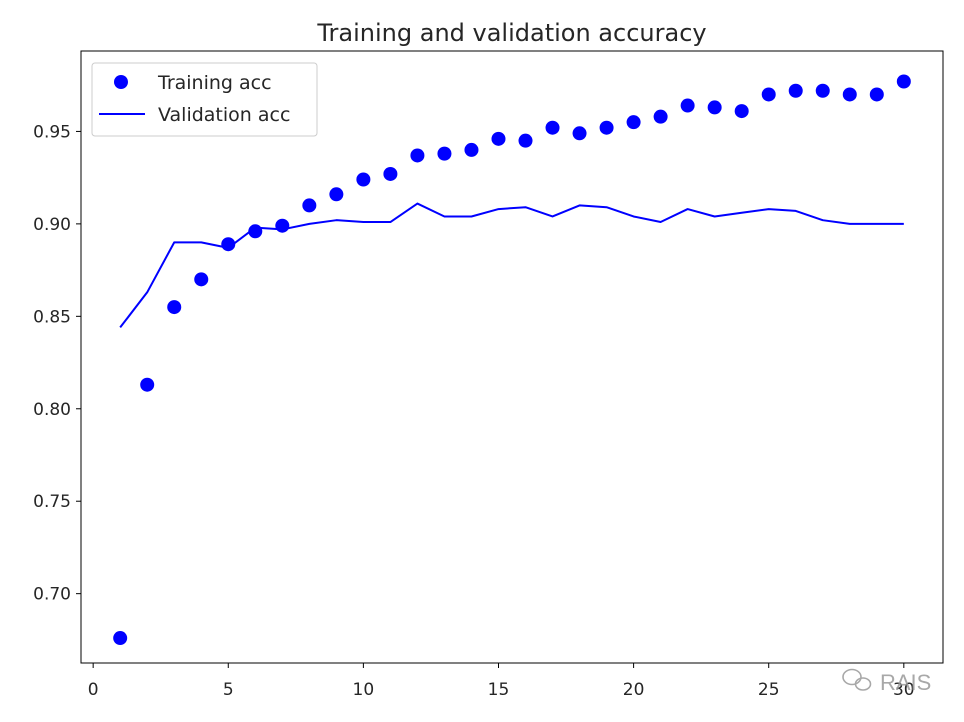 The height and width of the screenshot is (722, 964). I want to click on wechat-icon, so click(857, 679).